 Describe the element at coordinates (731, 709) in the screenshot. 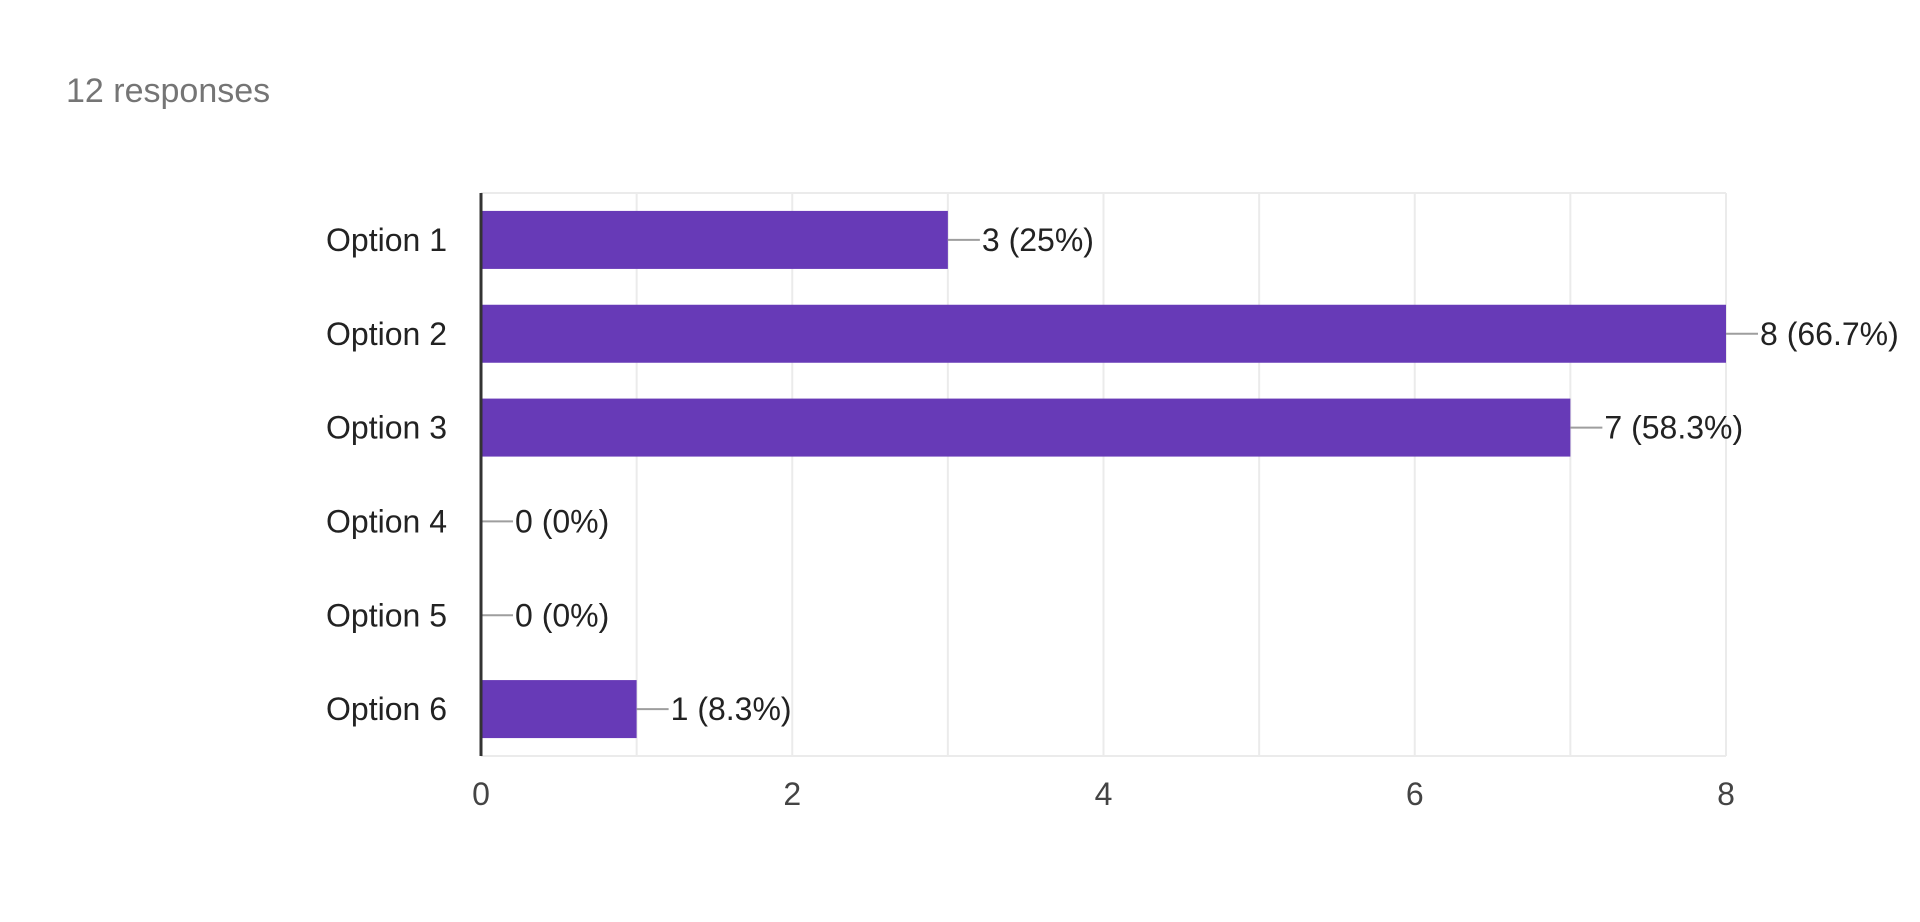

I see `data-label: 1 (8.3%)` at that location.